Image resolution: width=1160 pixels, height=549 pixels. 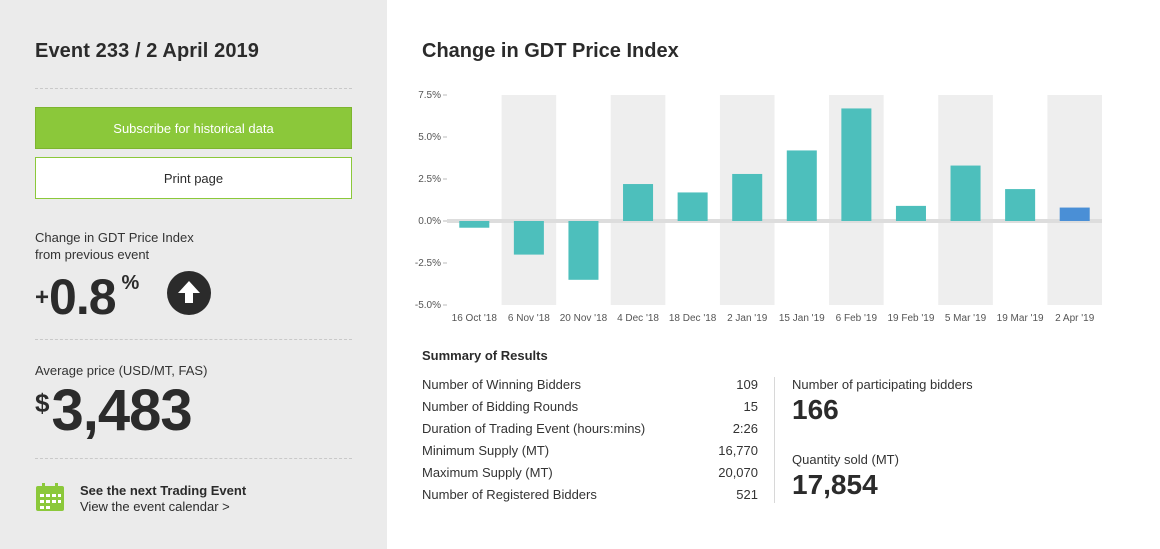 What do you see at coordinates (747, 318) in the screenshot?
I see `x-tick-label: 2 Jan '19` at bounding box center [747, 318].